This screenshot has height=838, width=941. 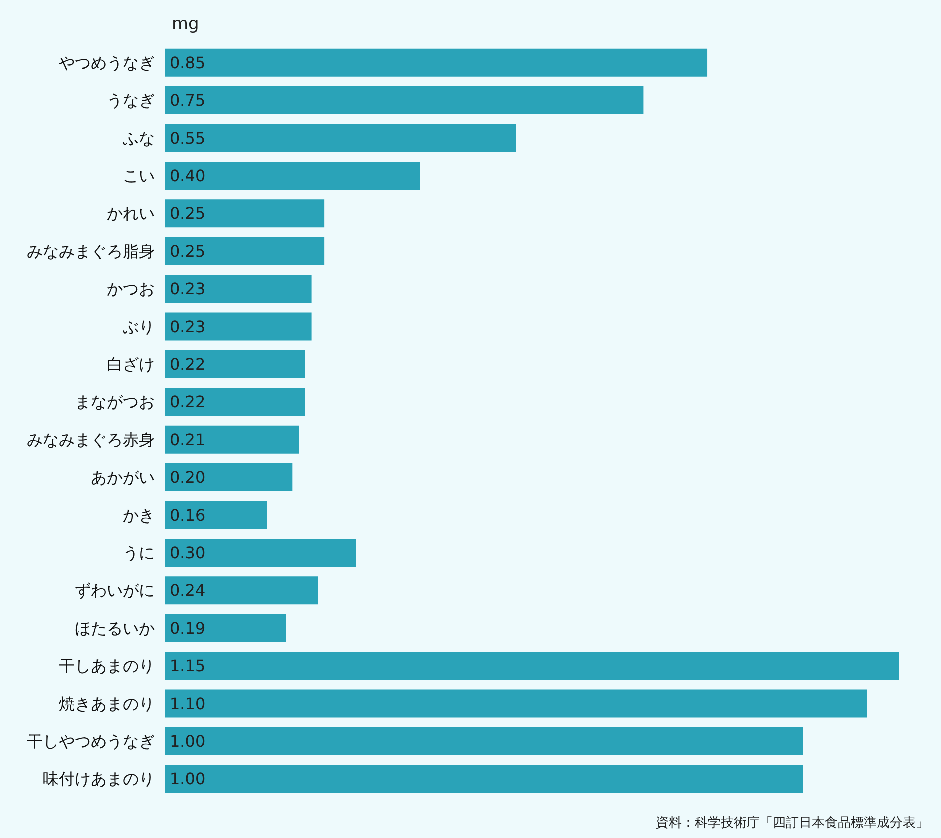 What do you see at coordinates (186, 24) in the screenshot?
I see `x-axis-title: mg` at bounding box center [186, 24].